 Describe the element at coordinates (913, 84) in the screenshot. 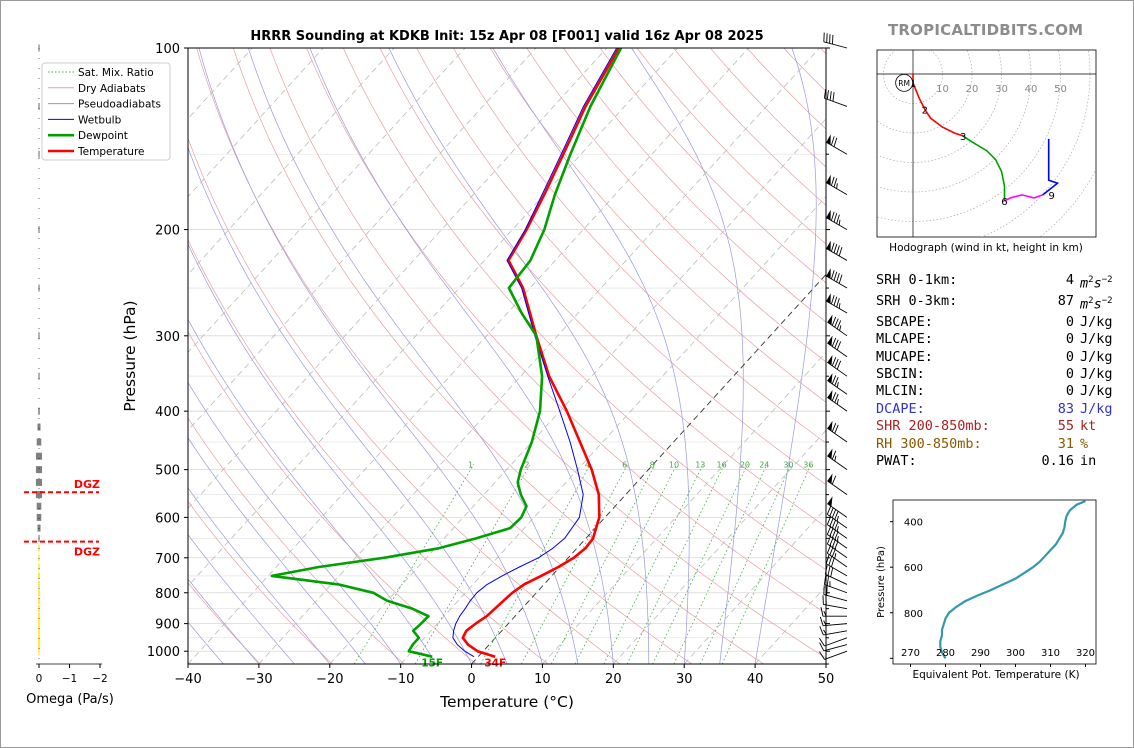

I see `hodograph-height-label: 1` at that location.